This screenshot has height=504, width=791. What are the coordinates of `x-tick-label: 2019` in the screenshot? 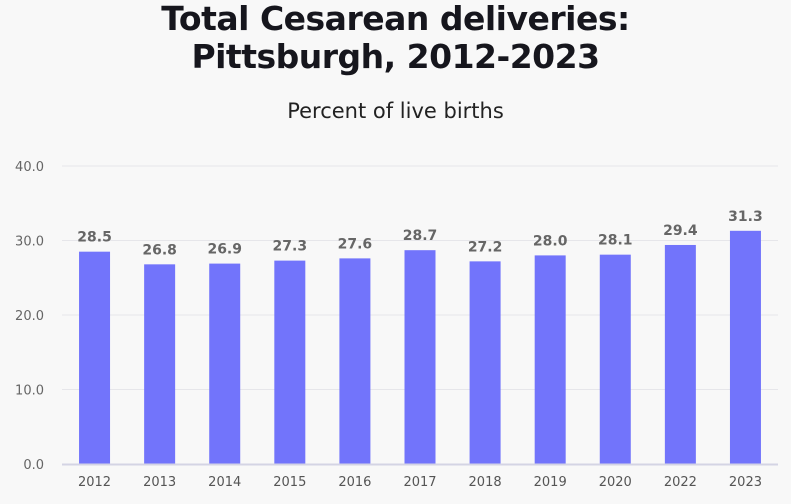 It's located at (550, 482).